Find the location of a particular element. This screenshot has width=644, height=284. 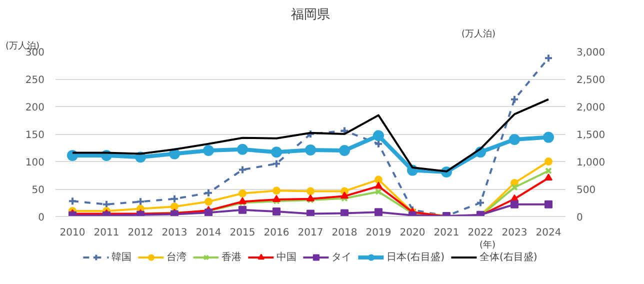

y-tick-label: 50 is located at coordinates (38, 190).